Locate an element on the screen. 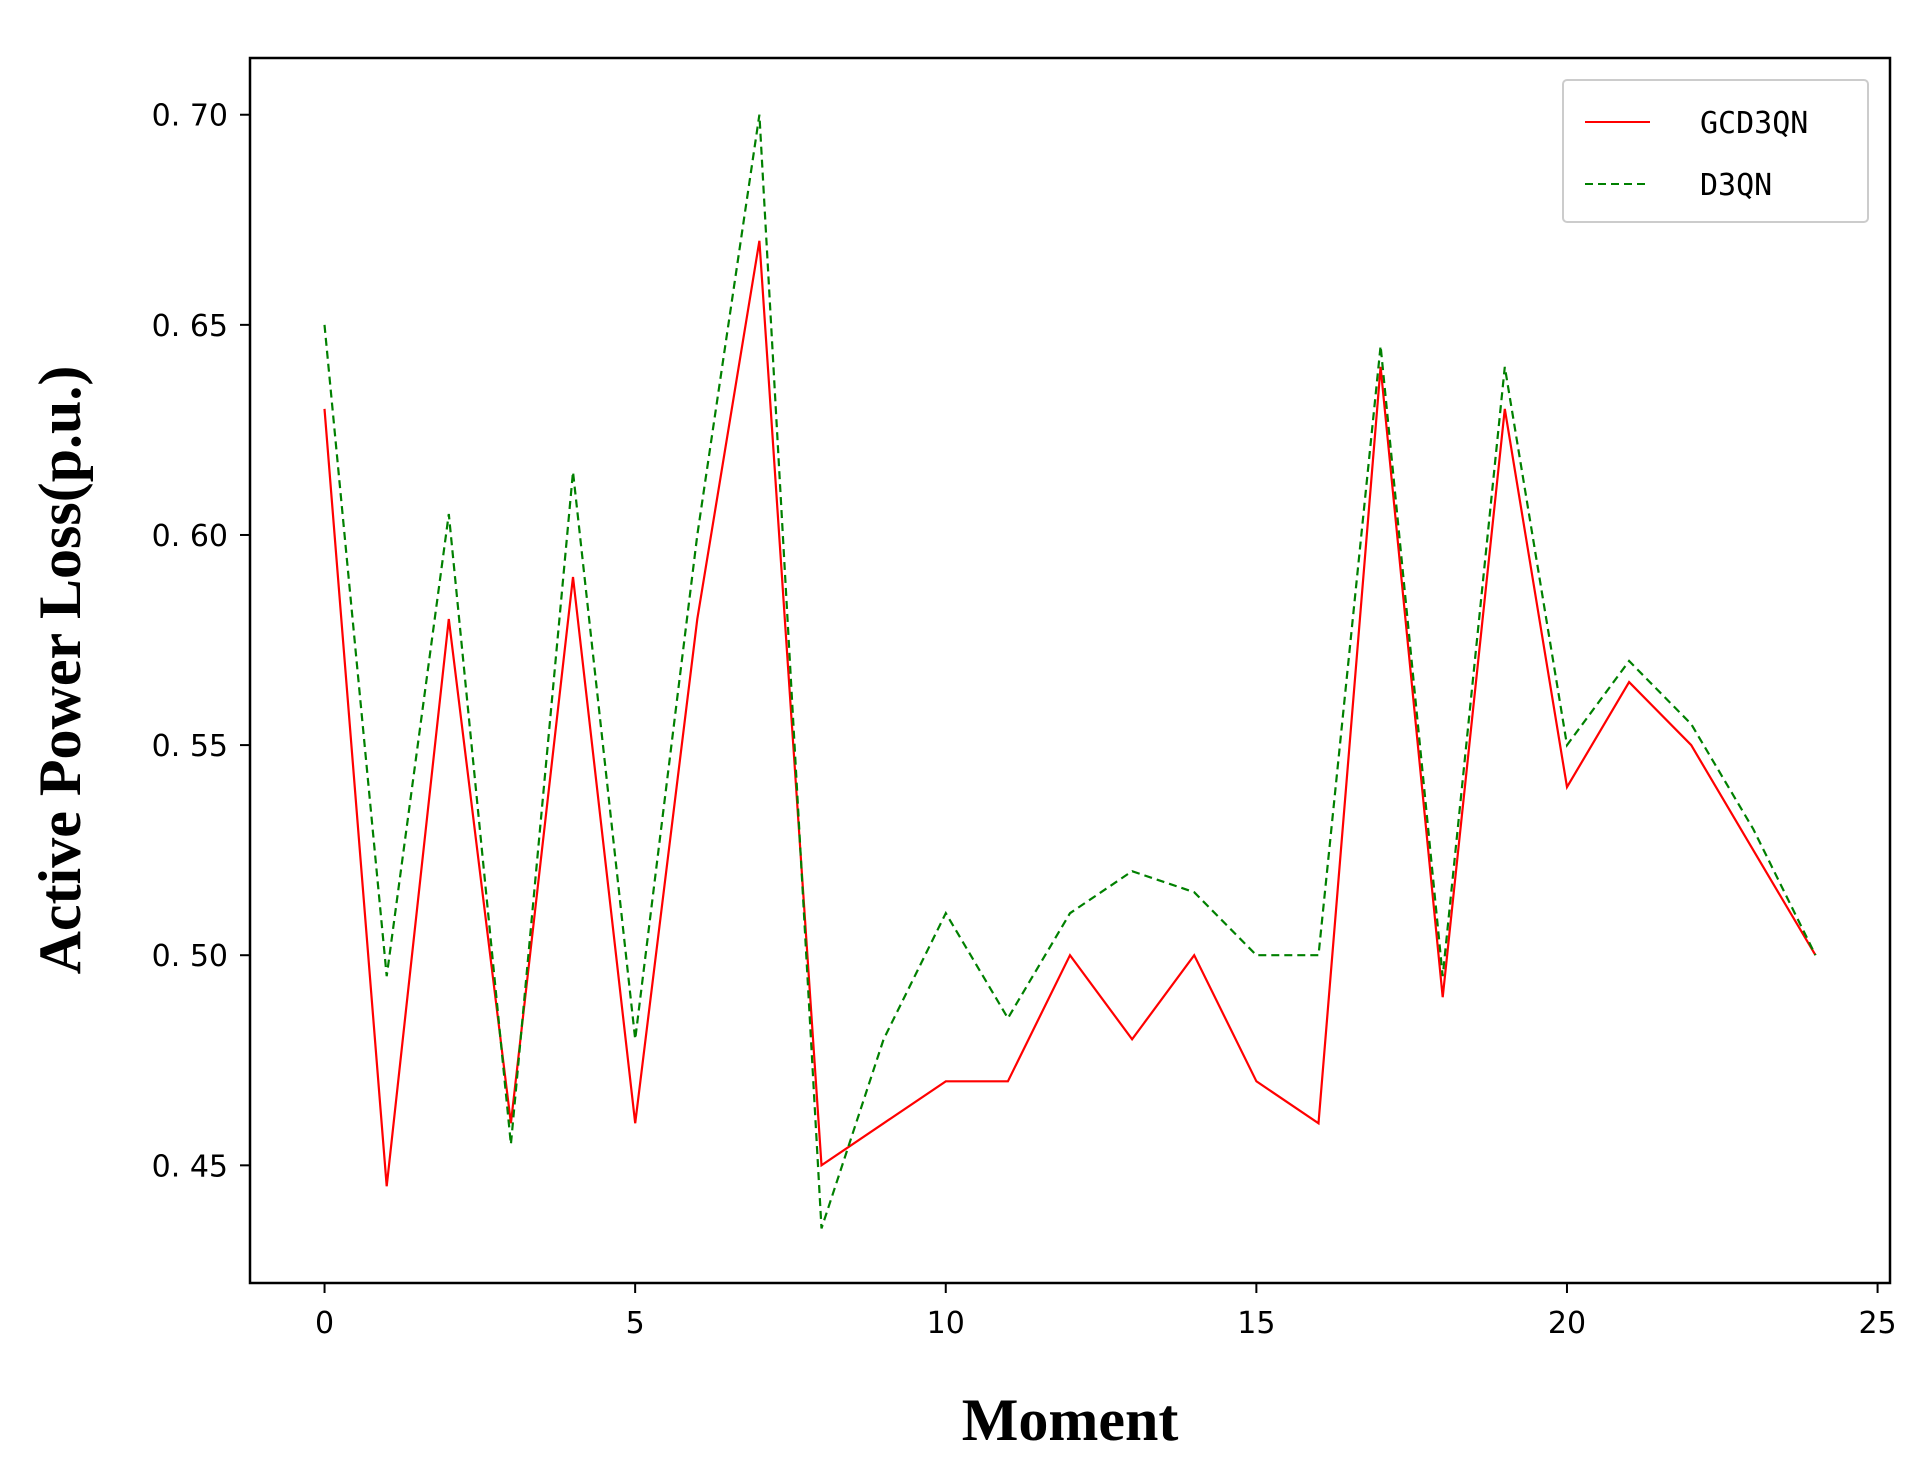 The height and width of the screenshot is (1459, 1928). x-tick-label: 15 is located at coordinates (1256, 1323).